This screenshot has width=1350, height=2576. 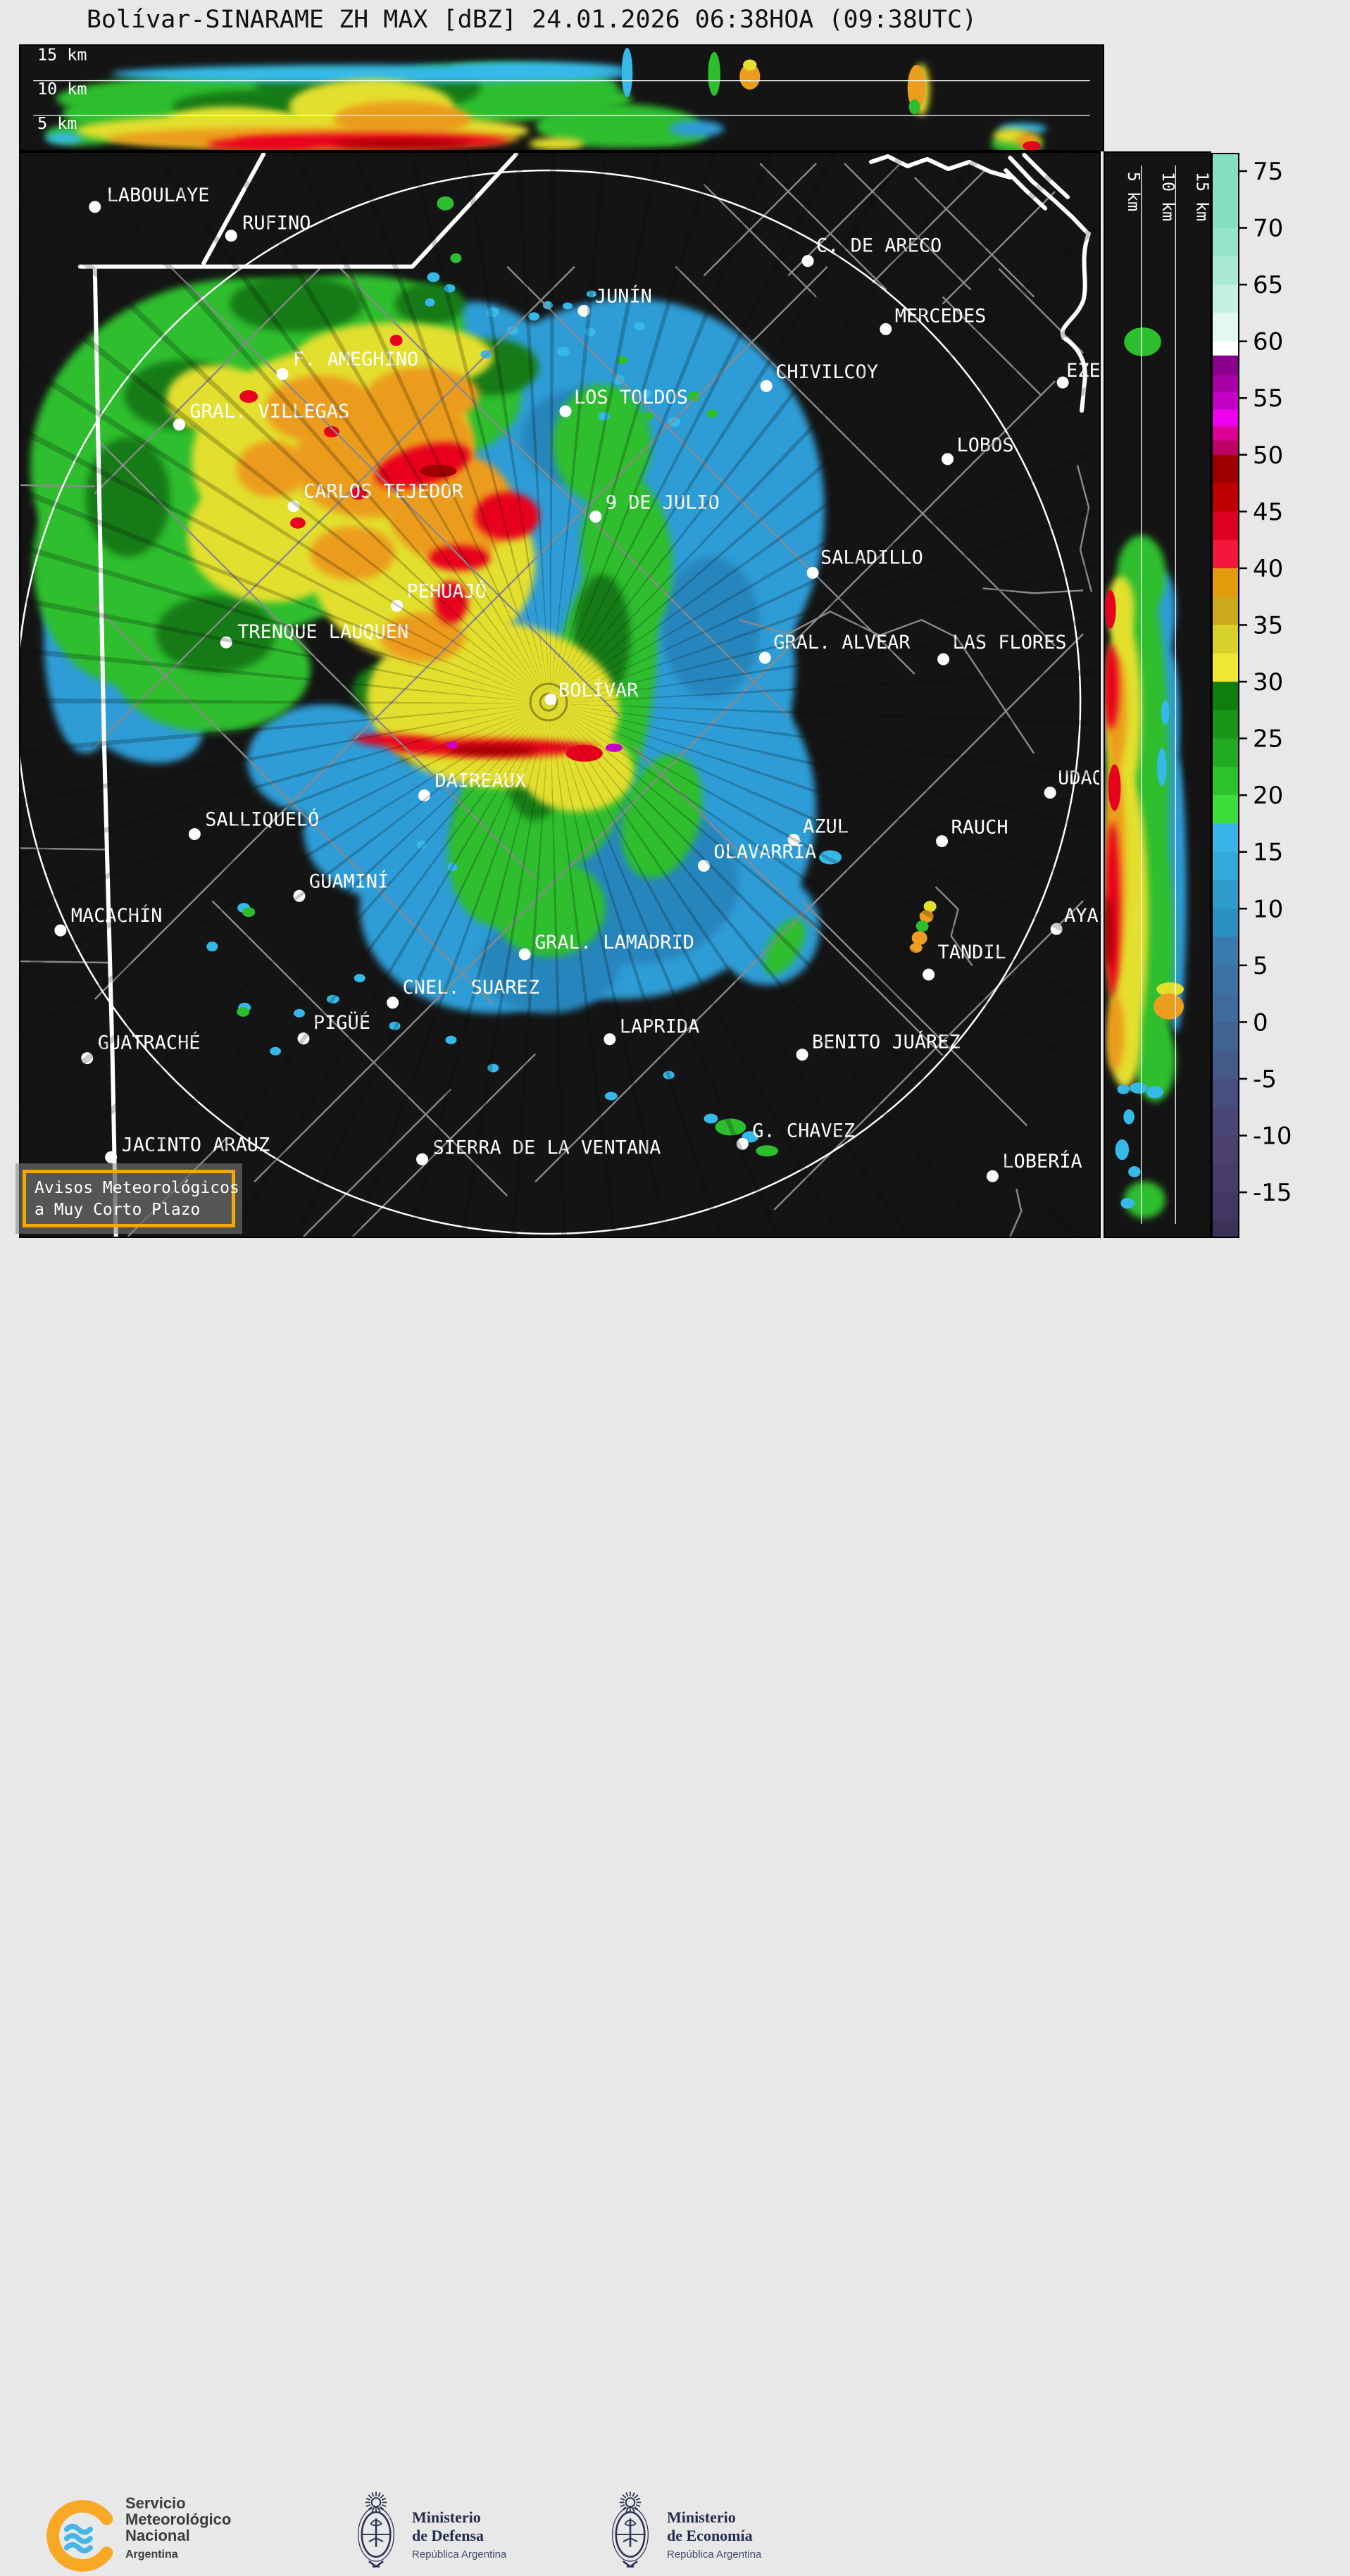 I want to click on city-label: JACINTO ARAUZ, so click(x=196, y=1145).